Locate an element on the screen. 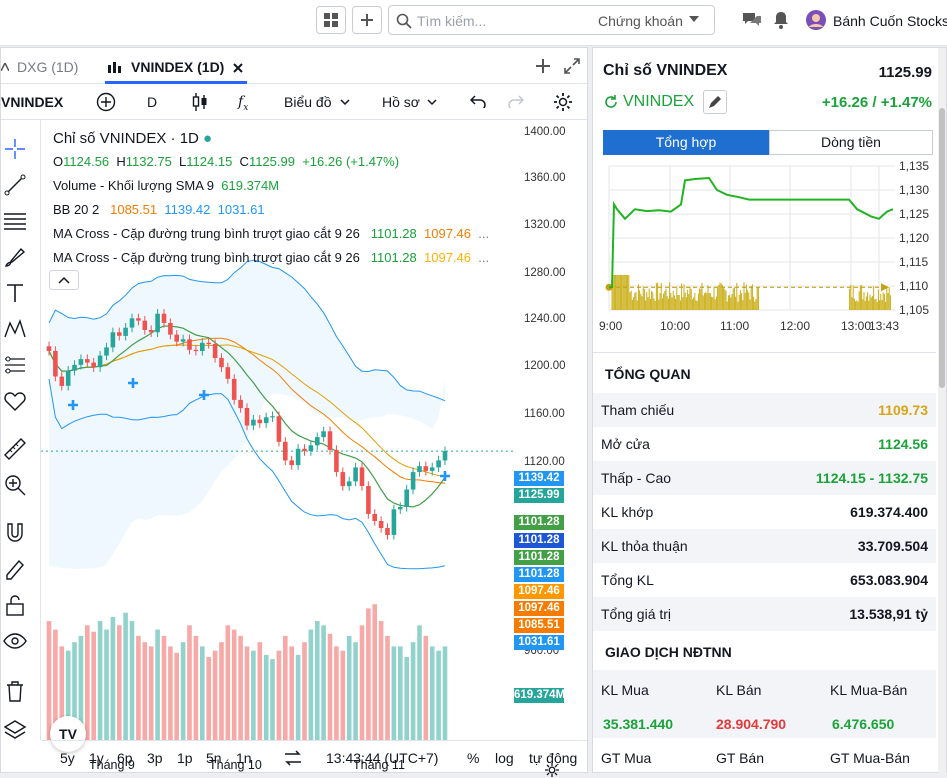 The image size is (947, 778). eye-icon is located at coordinates (15, 641).